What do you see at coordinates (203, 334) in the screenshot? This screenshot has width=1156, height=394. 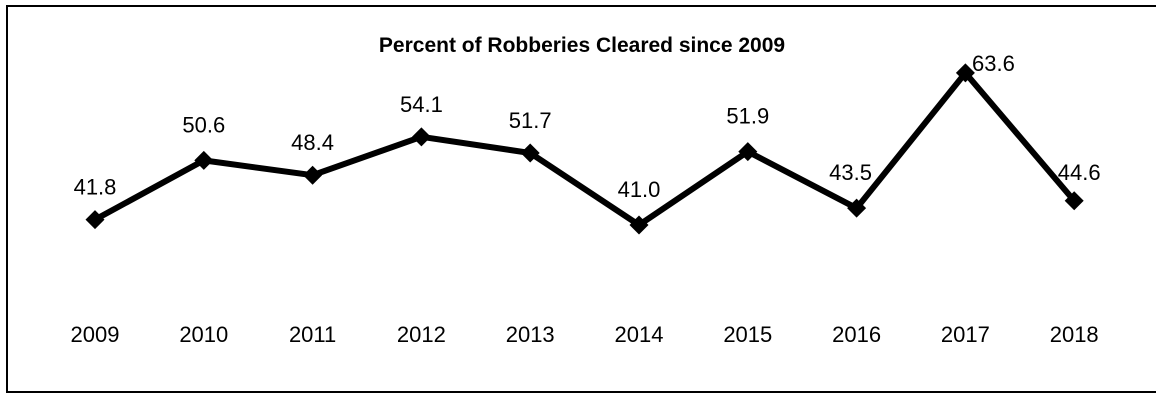 I see `x-tick-label: 2010` at bounding box center [203, 334].